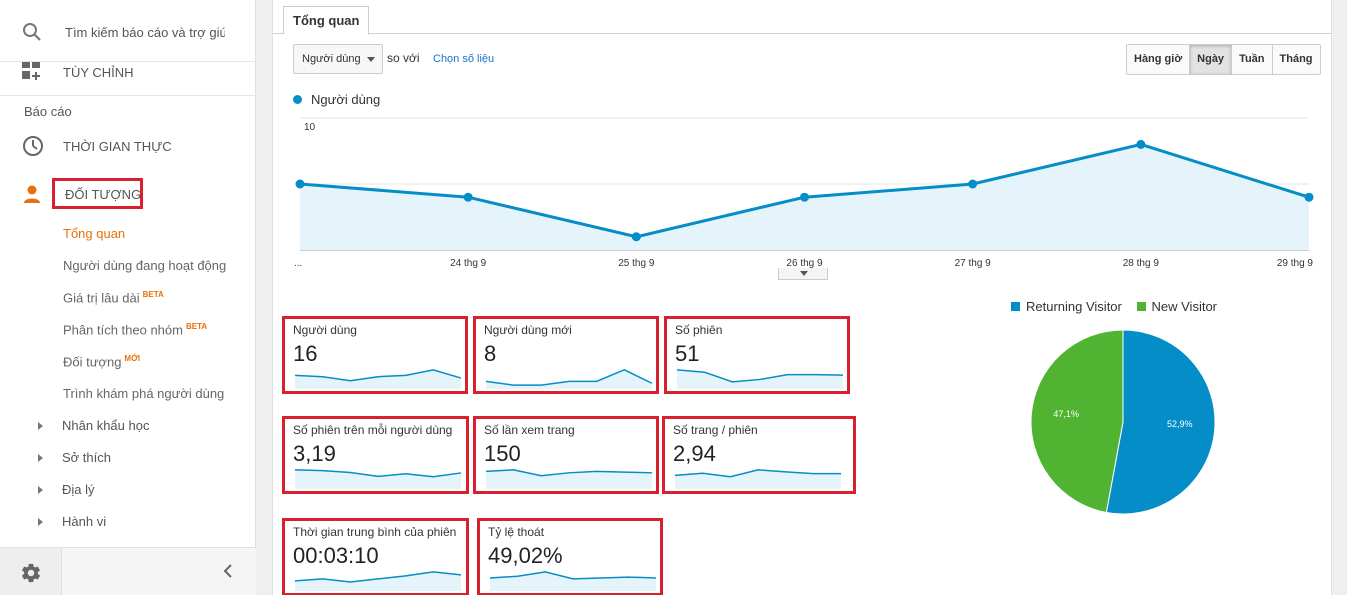 The height and width of the screenshot is (595, 1347). I want to click on sidebar-subitem-overview: Tổng quan, so click(94, 233).